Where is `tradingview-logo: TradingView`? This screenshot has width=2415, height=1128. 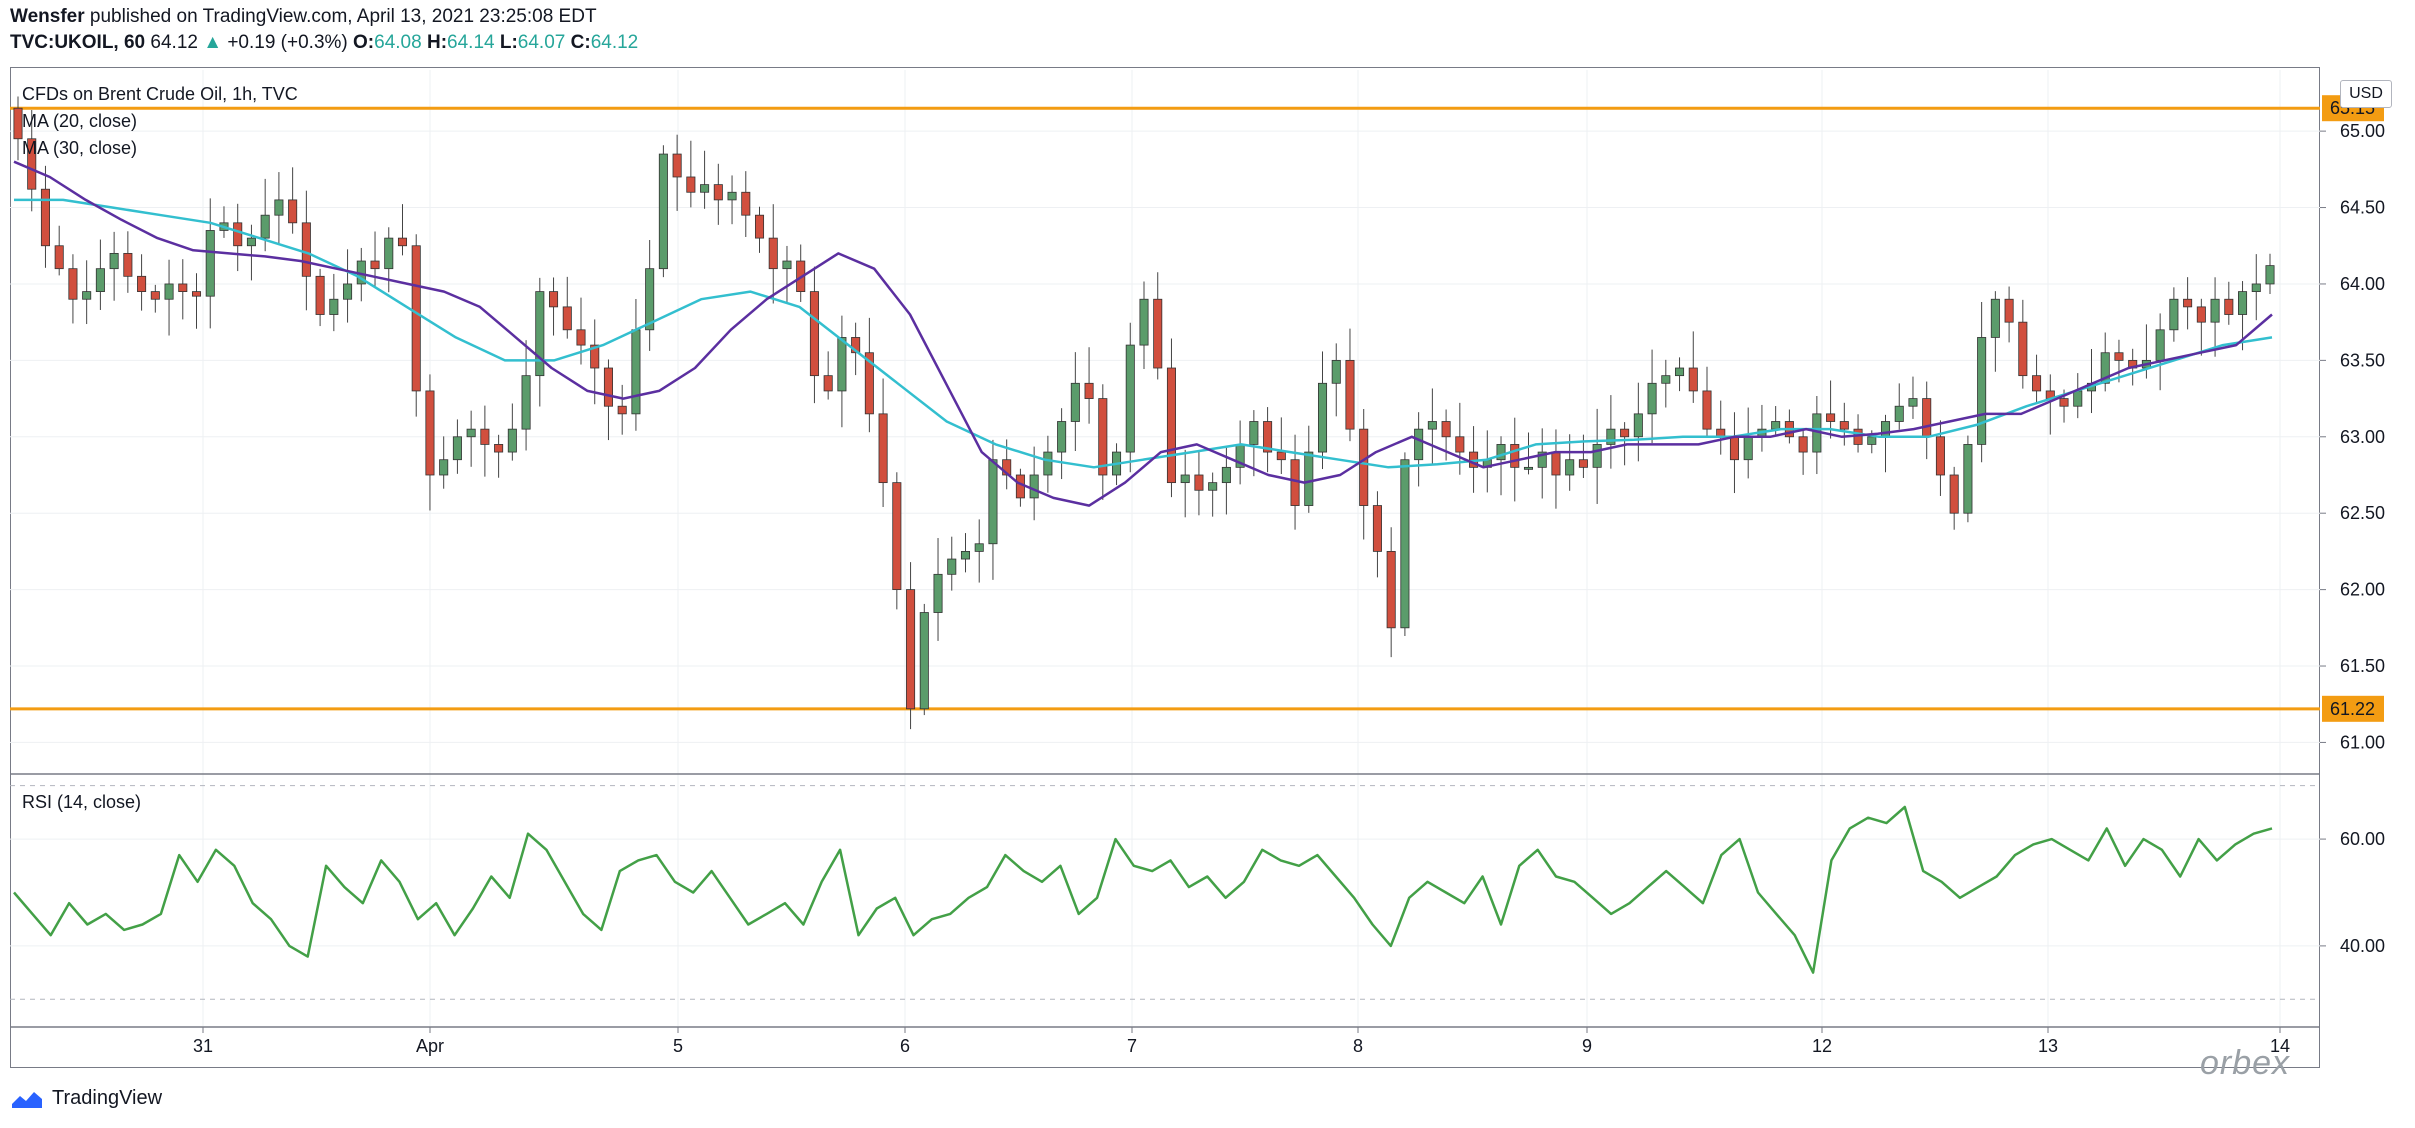 tradingview-logo: TradingView is located at coordinates (86, 1098).